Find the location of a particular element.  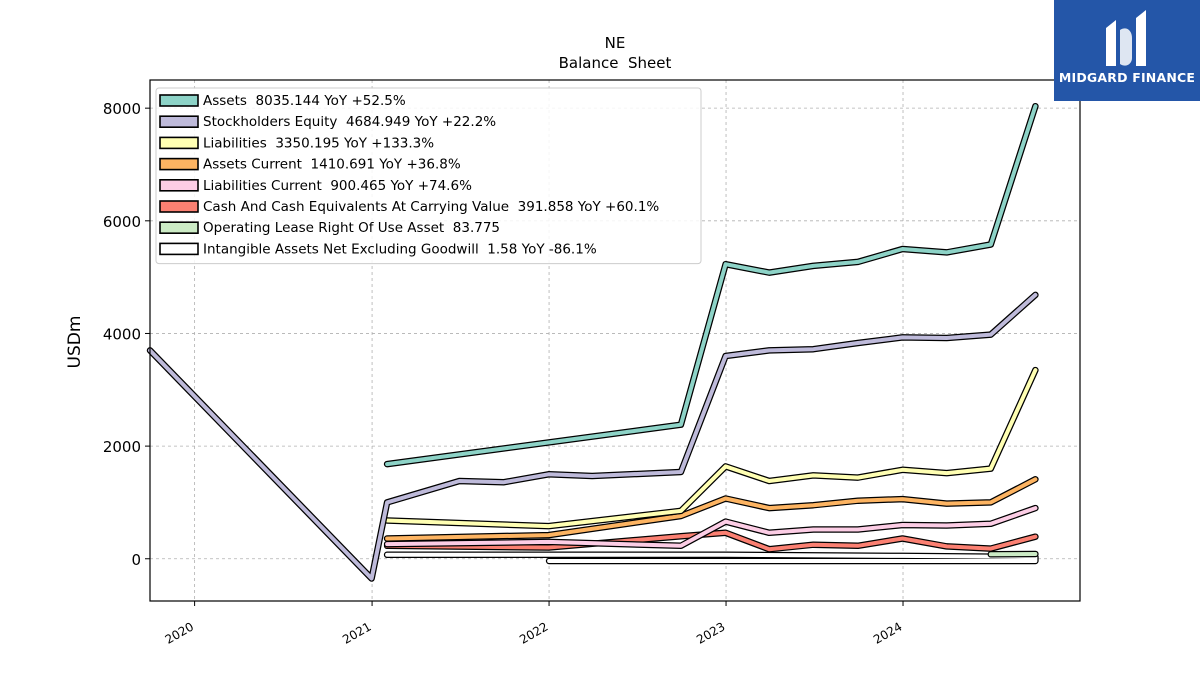

y-axis: 0 2000 4000 6000 8000 is located at coordinates (126, 334).